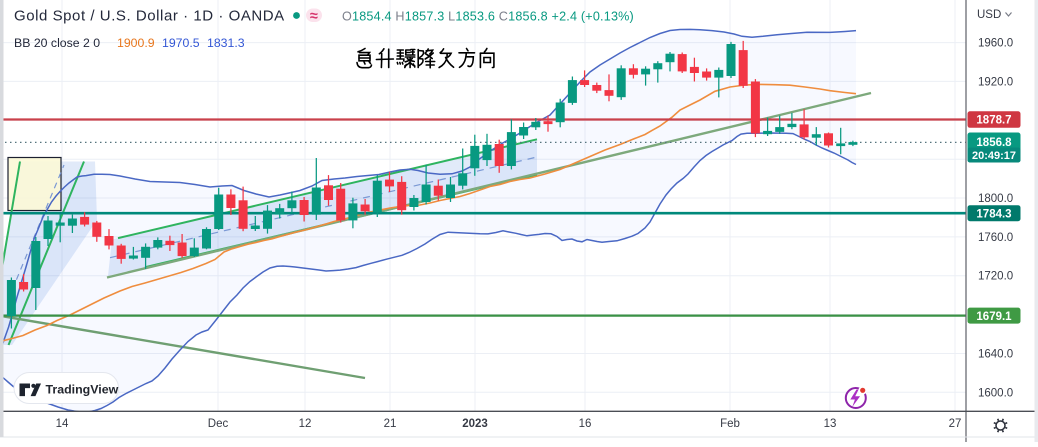 Image resolution: width=1038 pixels, height=447 pixels. Describe the element at coordinates (181, 43) in the screenshot. I see `svg-text: 1970.5` at that location.